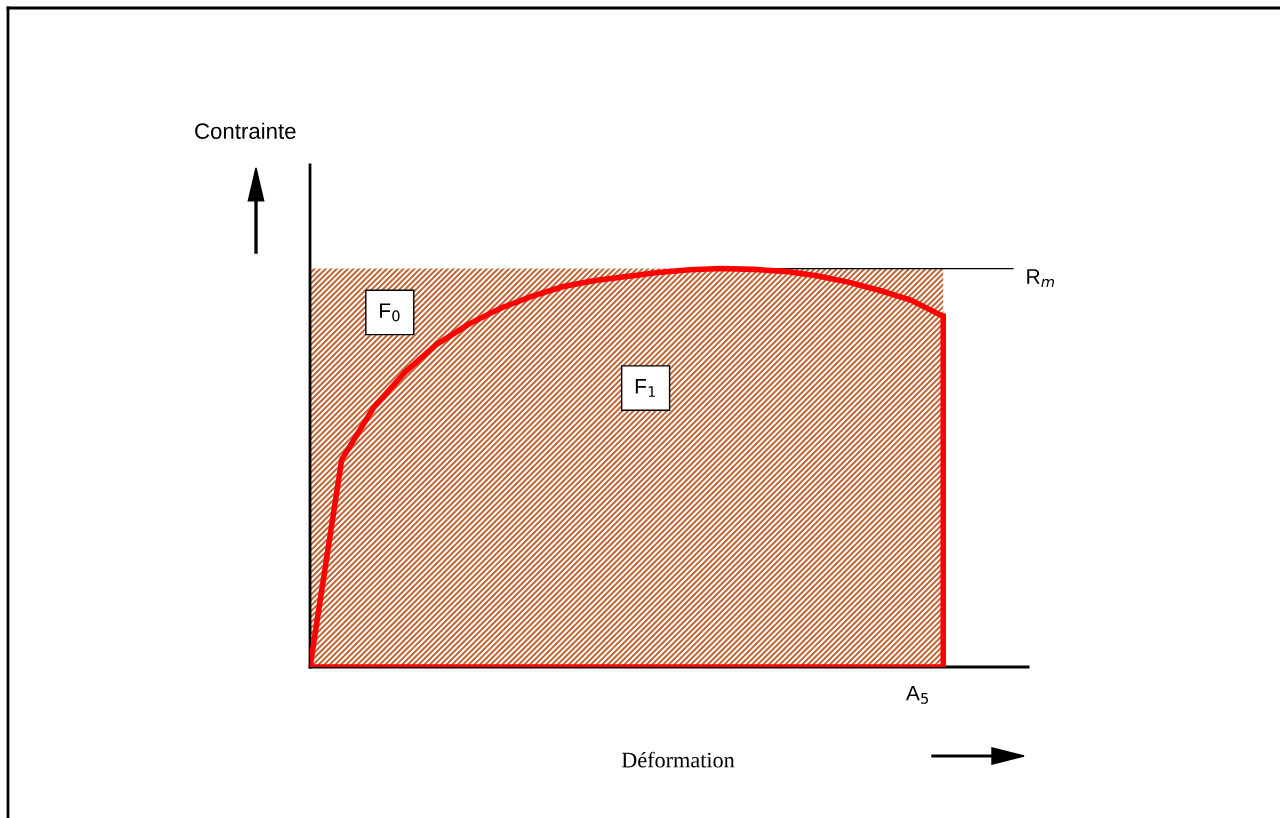 The image size is (1280, 818). What do you see at coordinates (245, 130) in the screenshot?
I see `text: Contrainte` at bounding box center [245, 130].